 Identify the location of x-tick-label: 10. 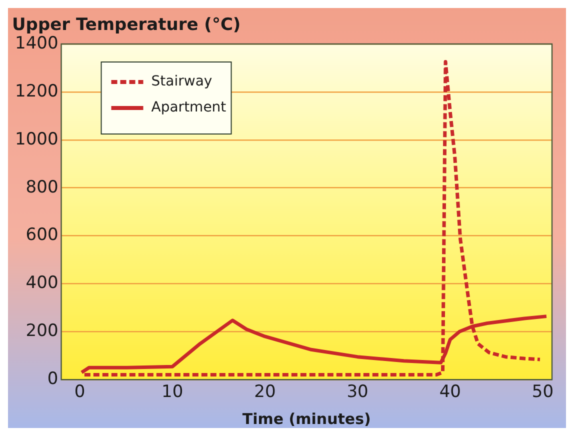
(173, 392).